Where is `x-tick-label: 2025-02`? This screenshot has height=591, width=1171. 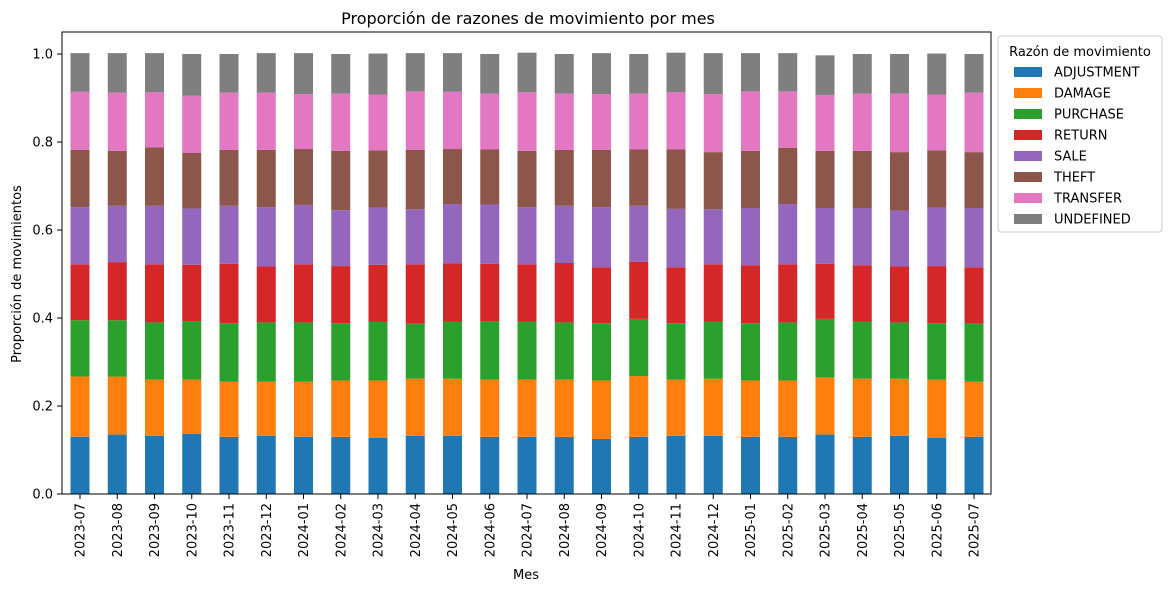
x-tick-label: 2025-02 is located at coordinates (788, 530).